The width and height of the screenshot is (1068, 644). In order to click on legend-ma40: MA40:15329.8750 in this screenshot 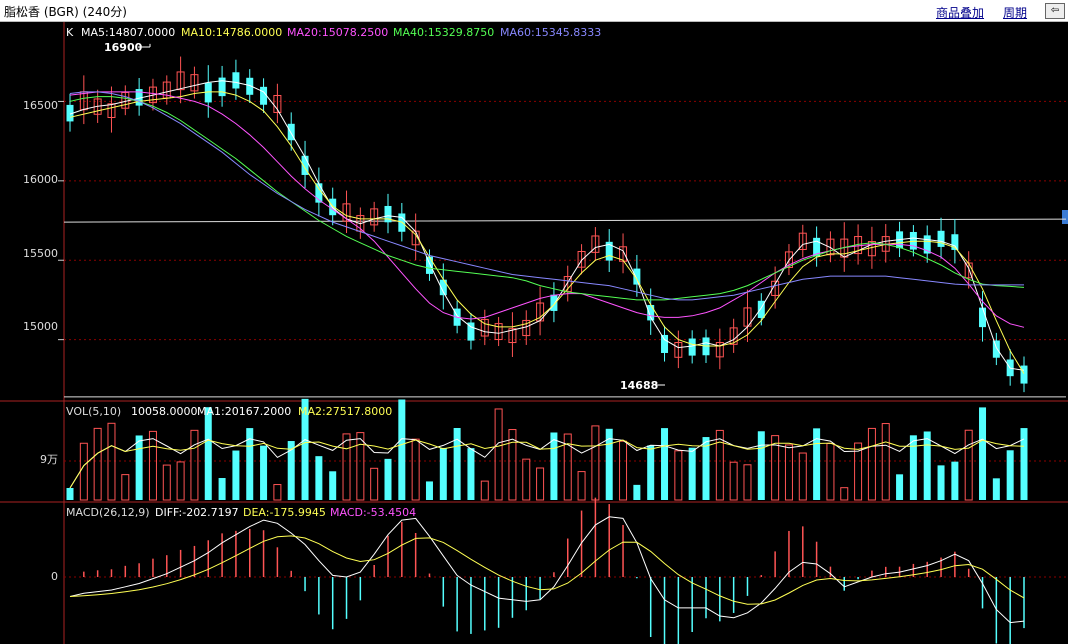, I will do `click(443, 32)`.